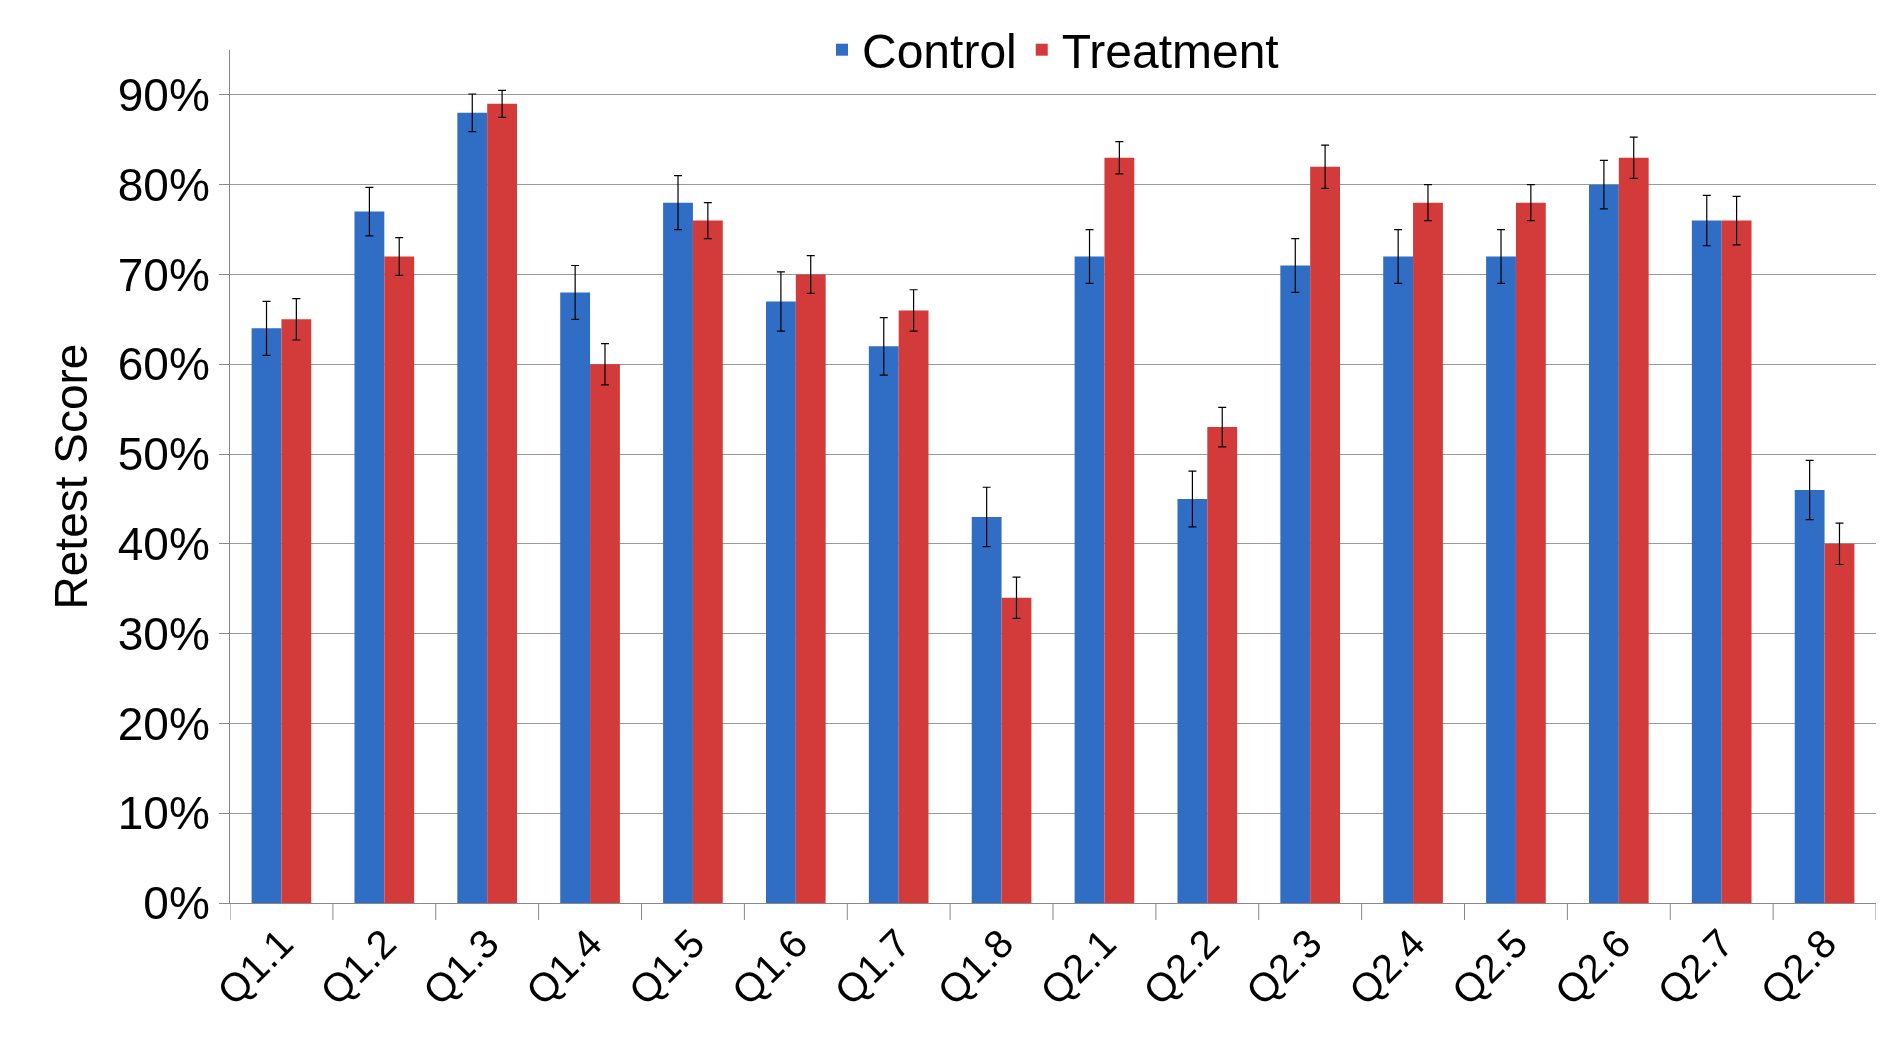 This screenshot has height=1053, width=1886. Describe the element at coordinates (163, 543) in the screenshot. I see `y-tick-label: 40%` at that location.